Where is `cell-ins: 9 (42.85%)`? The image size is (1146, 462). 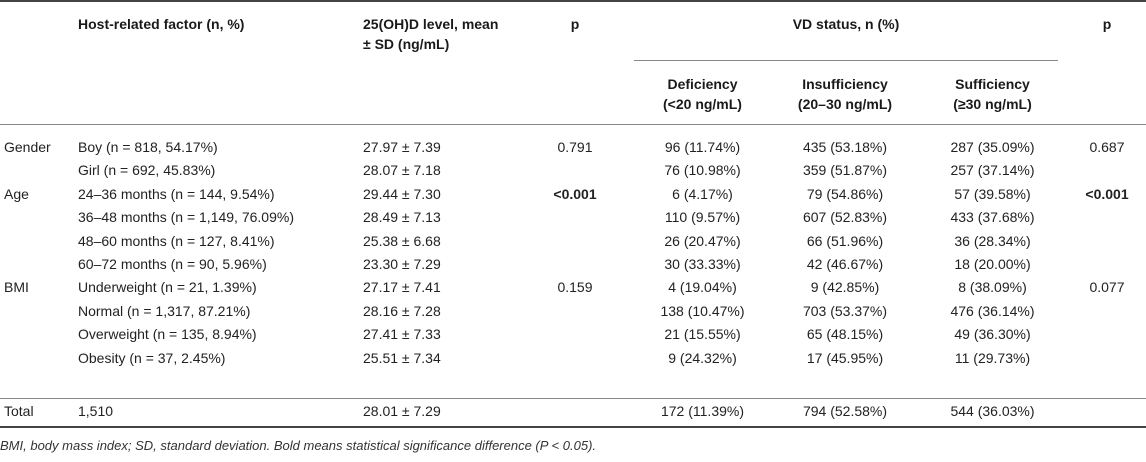
cell-ins: 9 (42.85%) is located at coordinates (845, 287).